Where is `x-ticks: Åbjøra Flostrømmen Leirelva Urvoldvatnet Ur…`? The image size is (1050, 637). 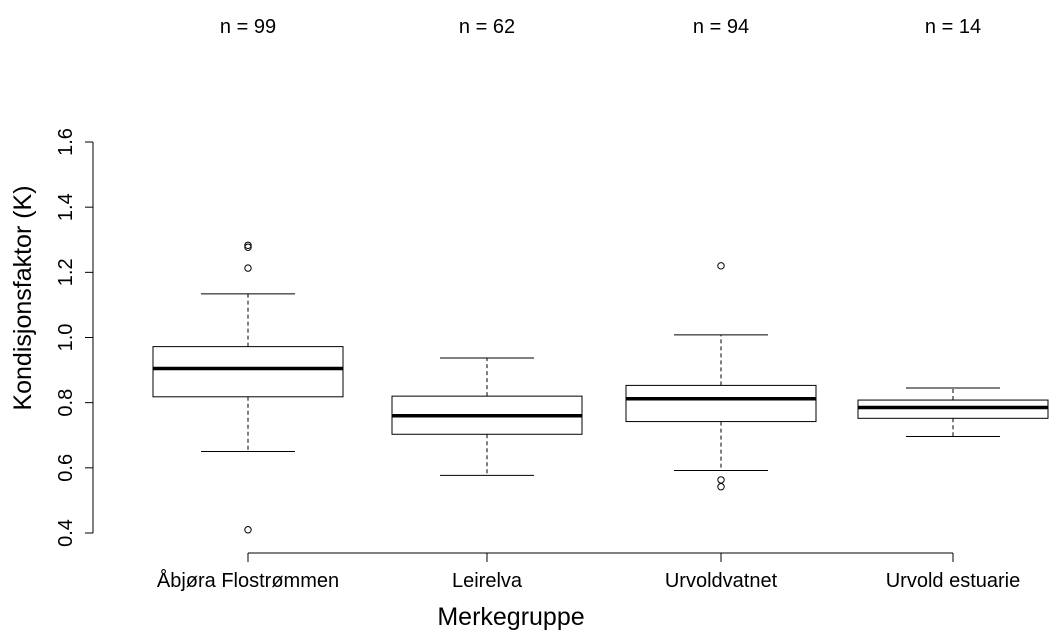
x-ticks: Åbjøra Flostrømmen Leirelva Urvoldvatnet Ur… is located at coordinates (588, 572).